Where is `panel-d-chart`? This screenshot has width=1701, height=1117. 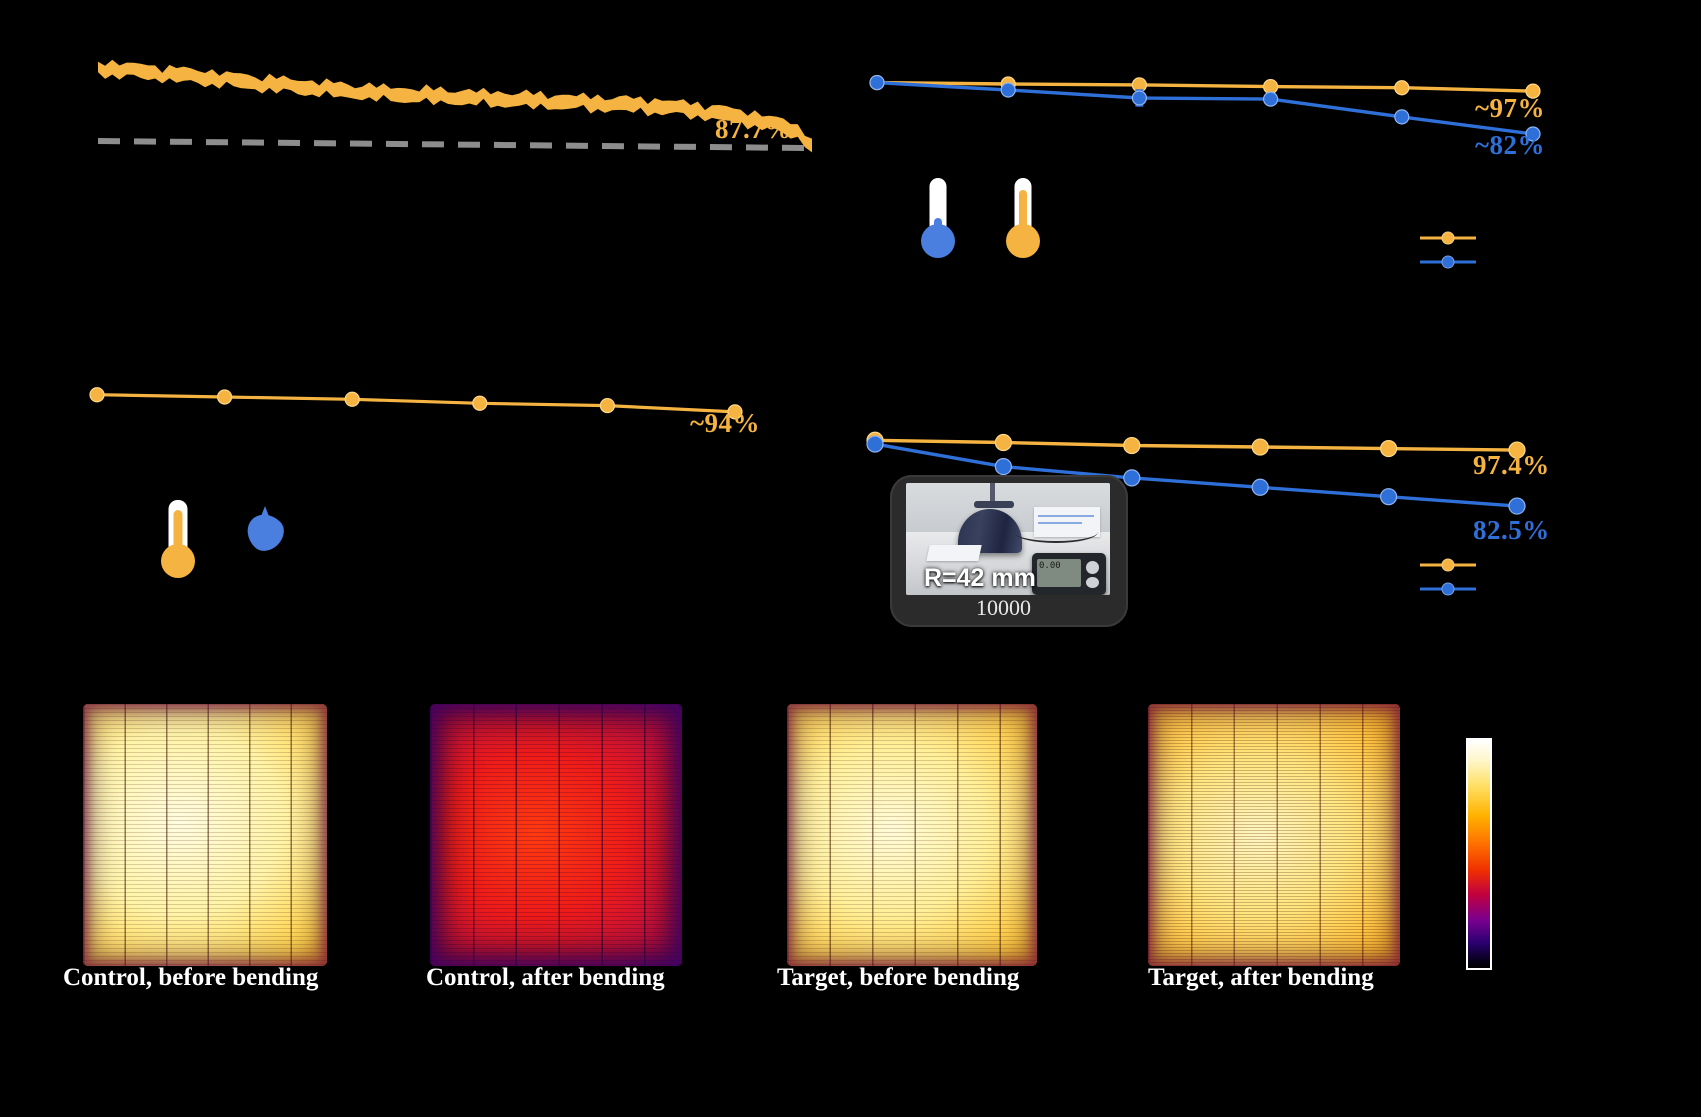 panel-d-chart is located at coordinates (1196, 473).